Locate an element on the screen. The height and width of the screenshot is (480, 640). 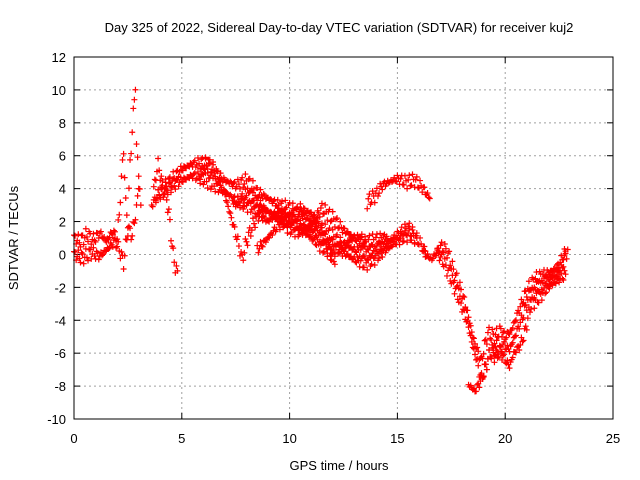
x-tick-label: 0 is located at coordinates (73, 438).